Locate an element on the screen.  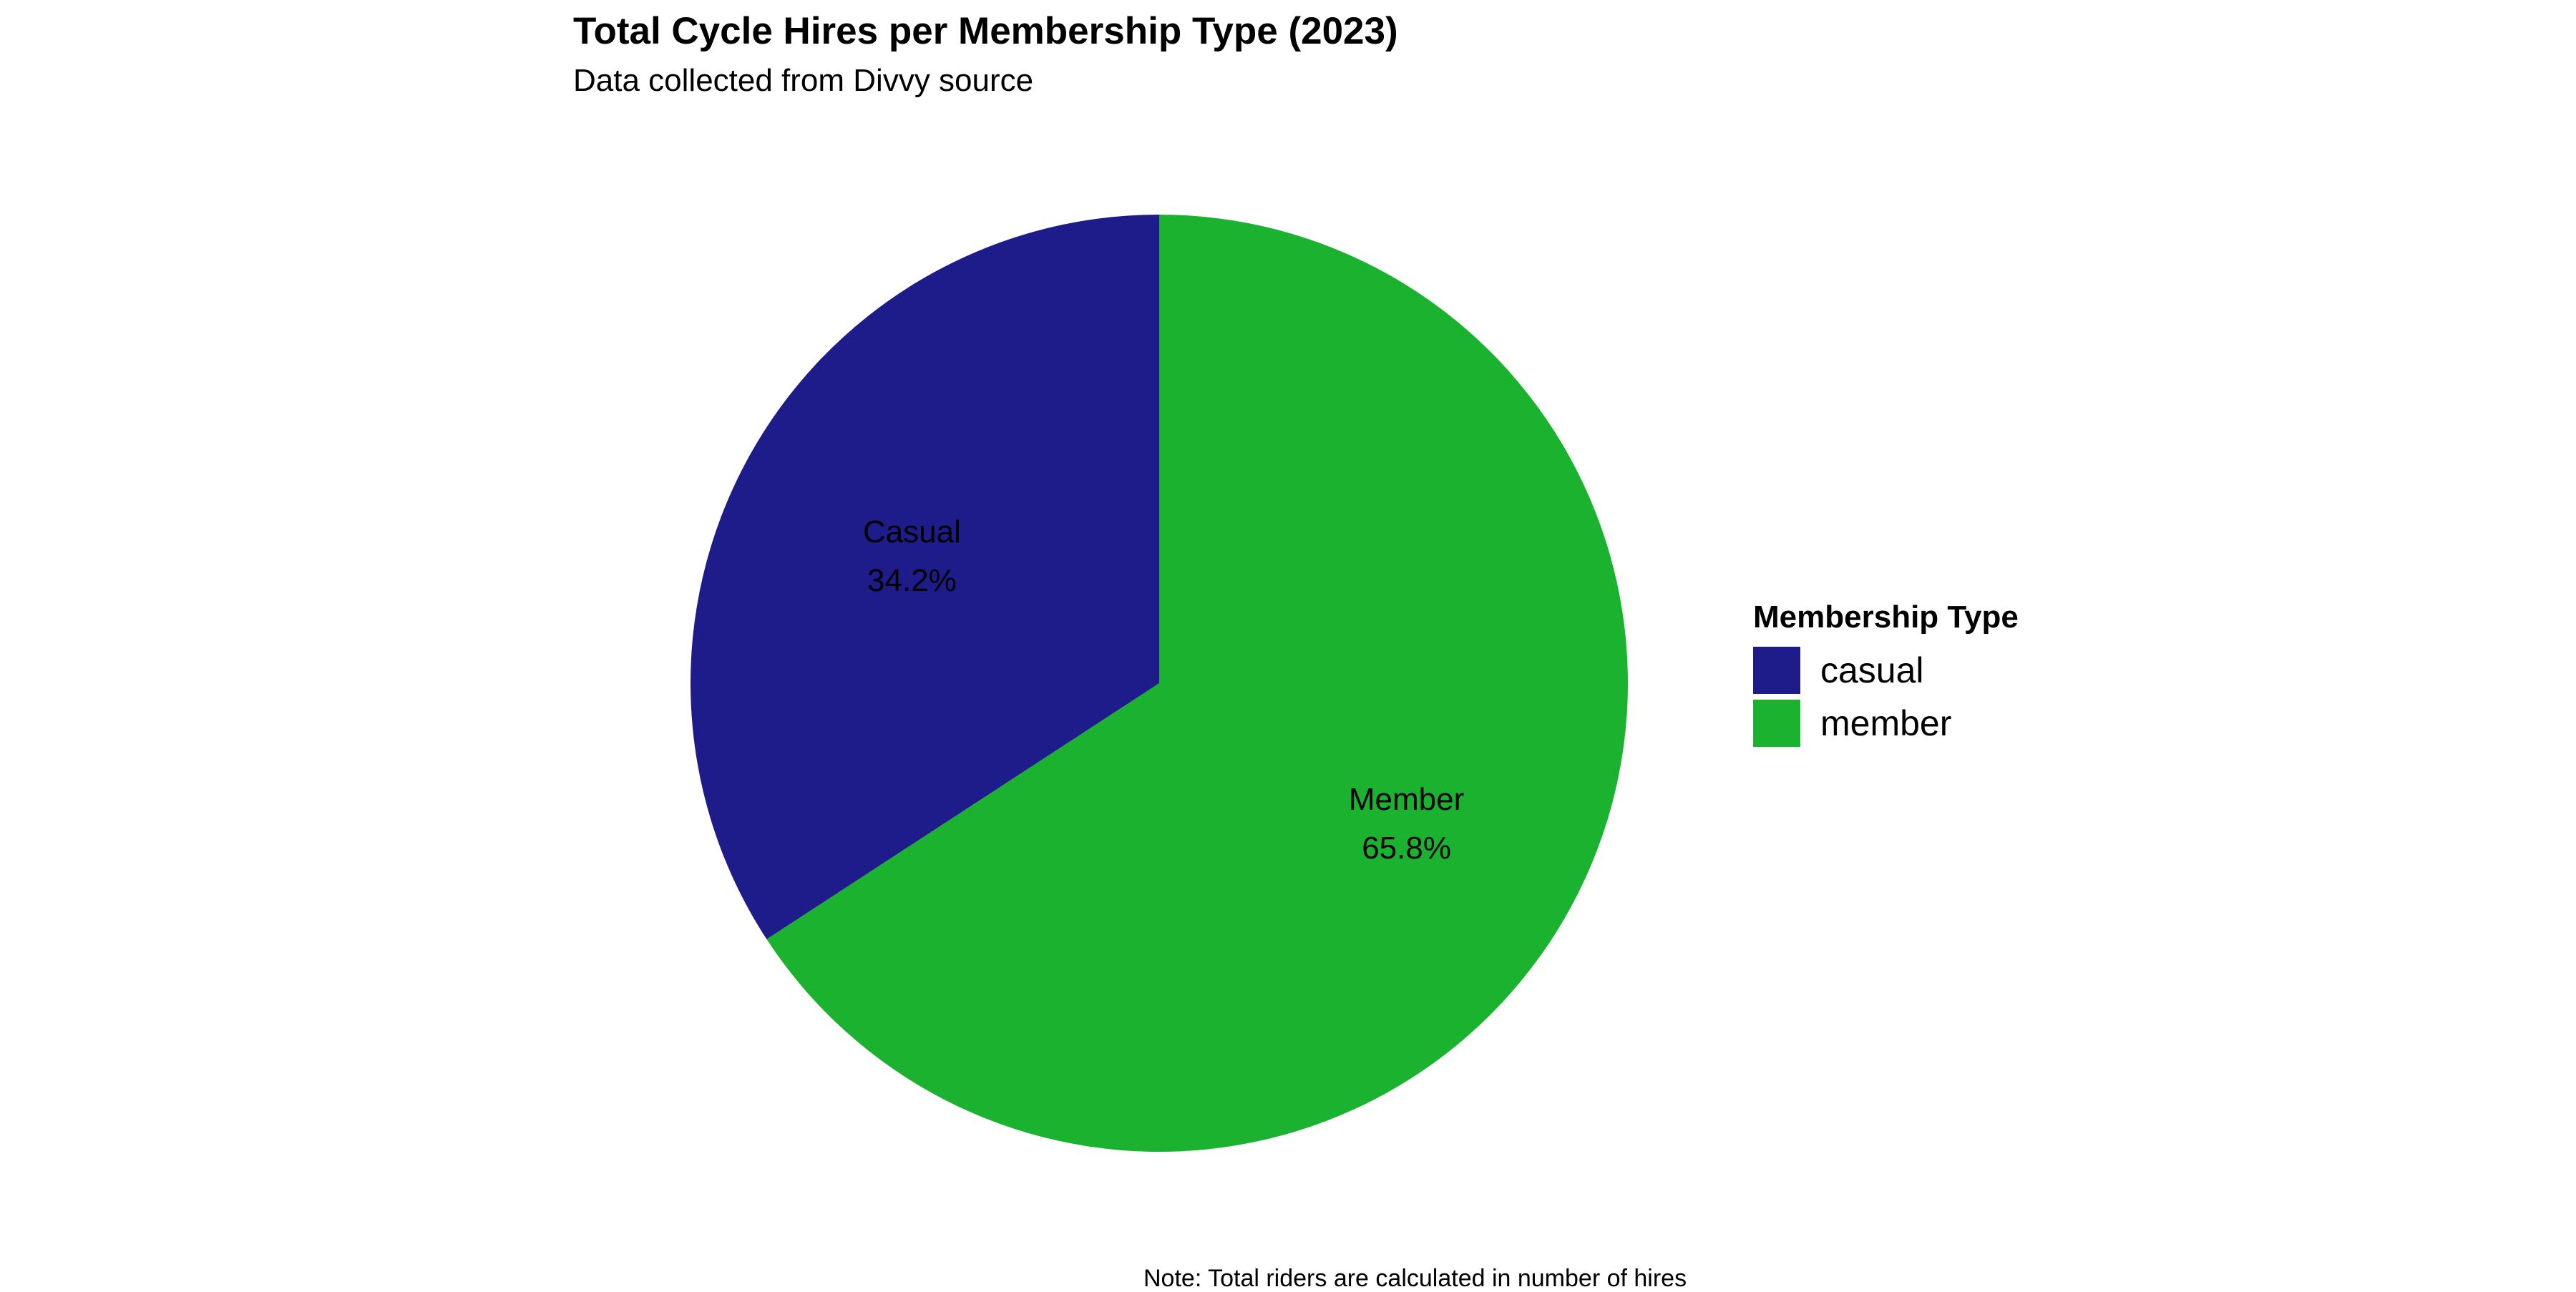
legend-item-member: member is located at coordinates (1886, 723).